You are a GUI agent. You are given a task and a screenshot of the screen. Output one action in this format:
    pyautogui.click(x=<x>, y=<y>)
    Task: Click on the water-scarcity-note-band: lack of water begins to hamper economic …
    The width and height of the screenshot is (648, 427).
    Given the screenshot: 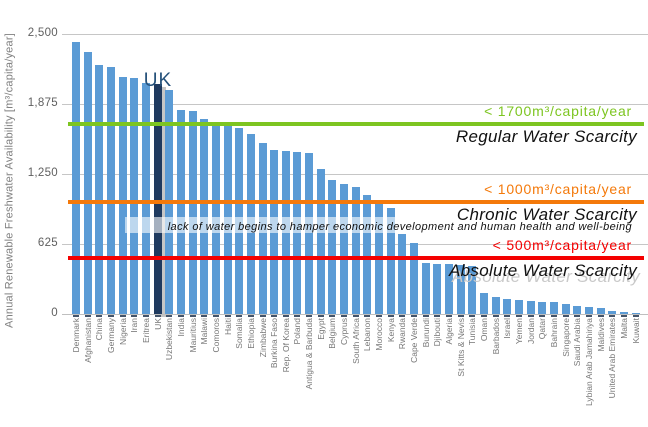 What is the action you would take?
    pyautogui.click(x=386, y=225)
    